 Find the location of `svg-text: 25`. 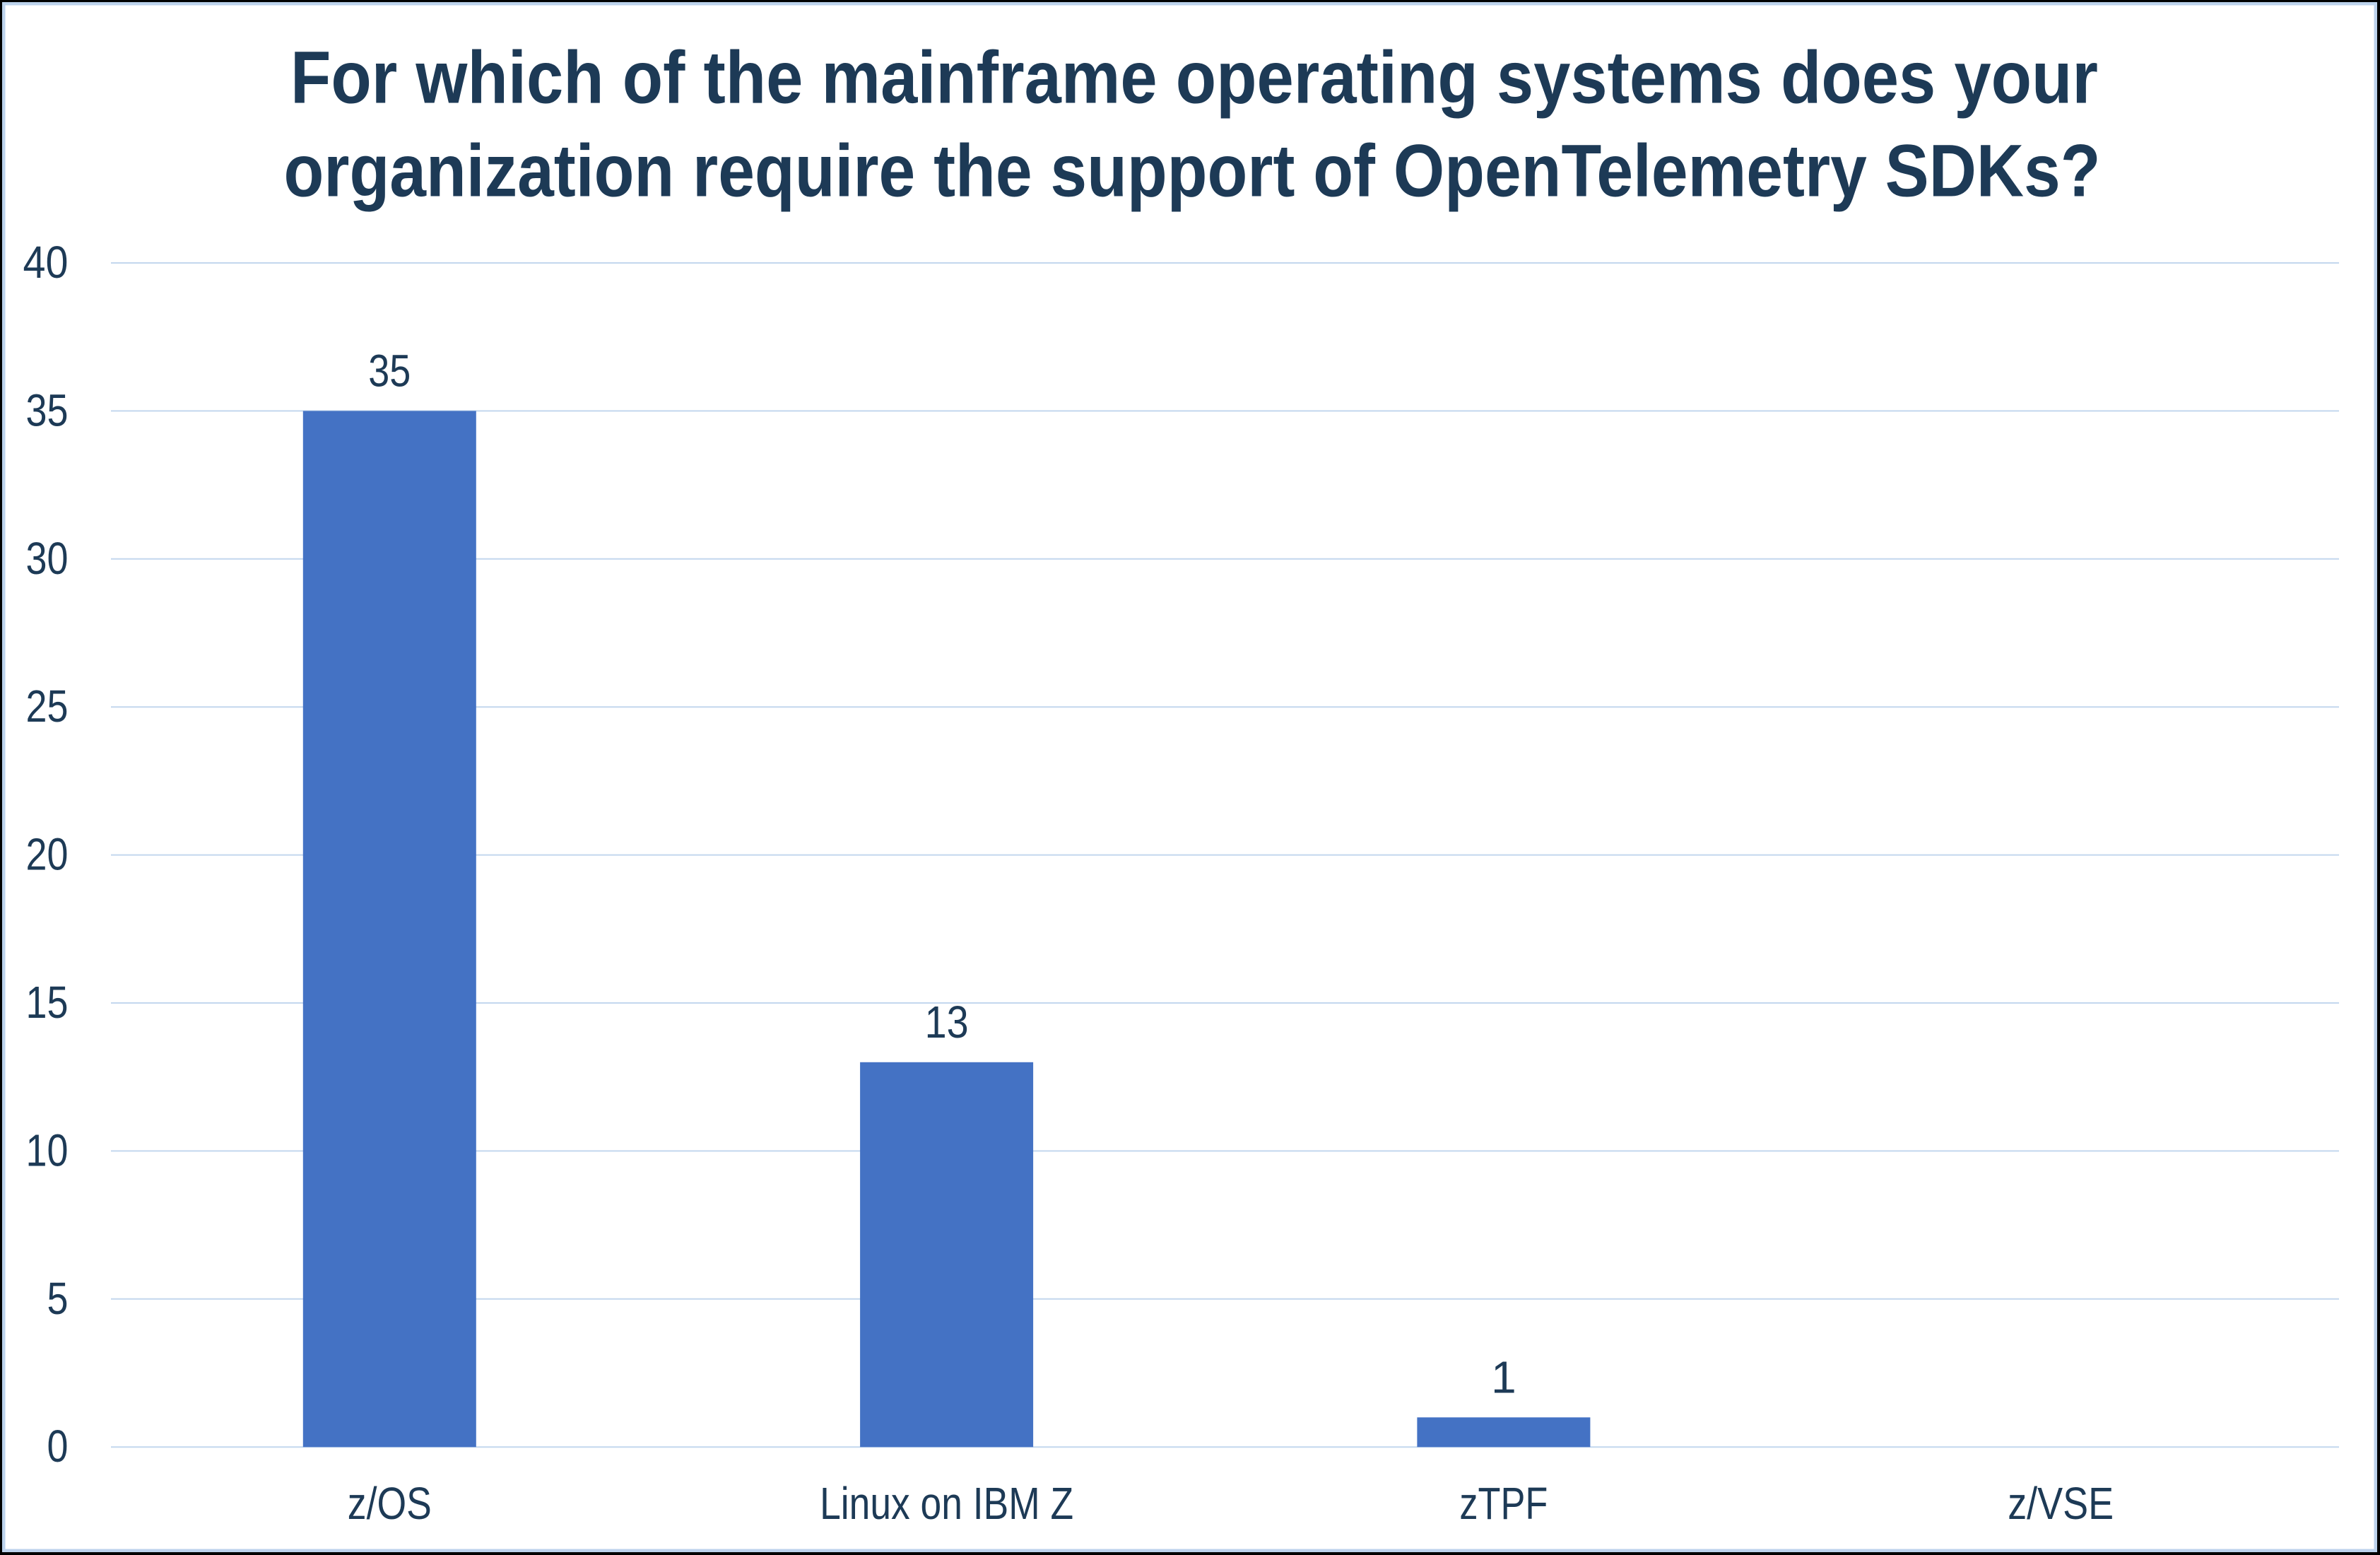

svg-text: 25 is located at coordinates (48, 706).